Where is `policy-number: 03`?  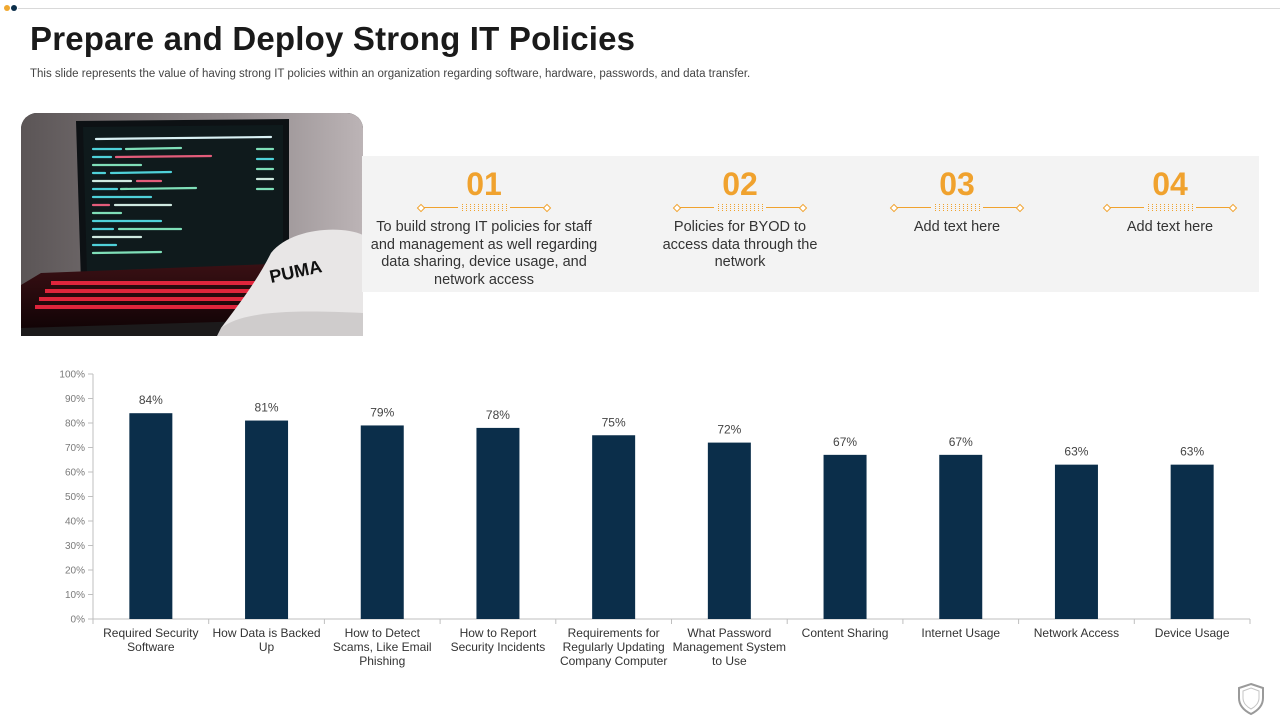 policy-number: 03 is located at coordinates (957, 184).